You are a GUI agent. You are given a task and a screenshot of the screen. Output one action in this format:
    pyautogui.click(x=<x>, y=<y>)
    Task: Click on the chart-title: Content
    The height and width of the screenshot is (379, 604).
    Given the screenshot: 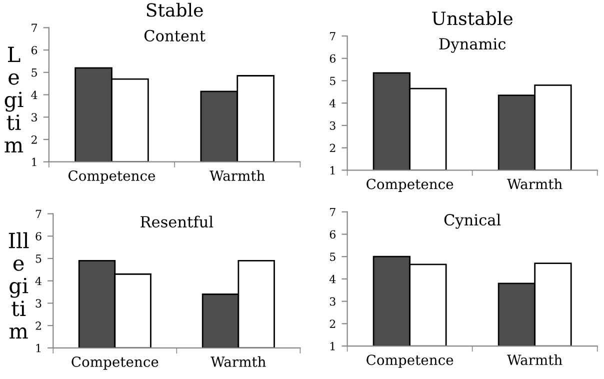 What is the action you would take?
    pyautogui.click(x=175, y=36)
    